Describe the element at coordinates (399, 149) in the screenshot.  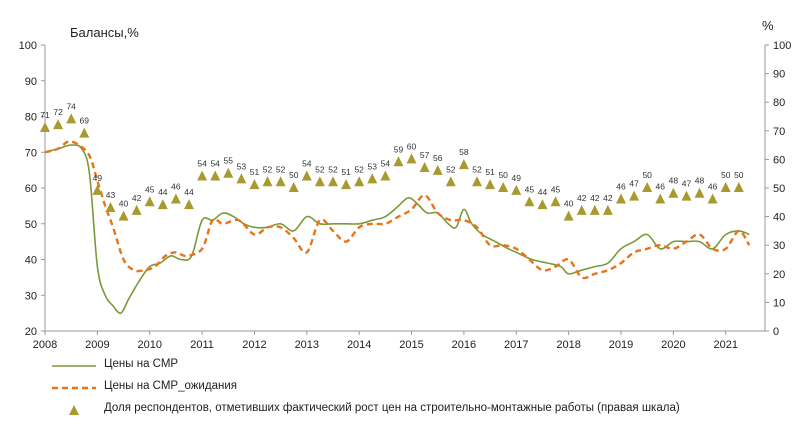
I see `marker-data-label: 59` at that location.